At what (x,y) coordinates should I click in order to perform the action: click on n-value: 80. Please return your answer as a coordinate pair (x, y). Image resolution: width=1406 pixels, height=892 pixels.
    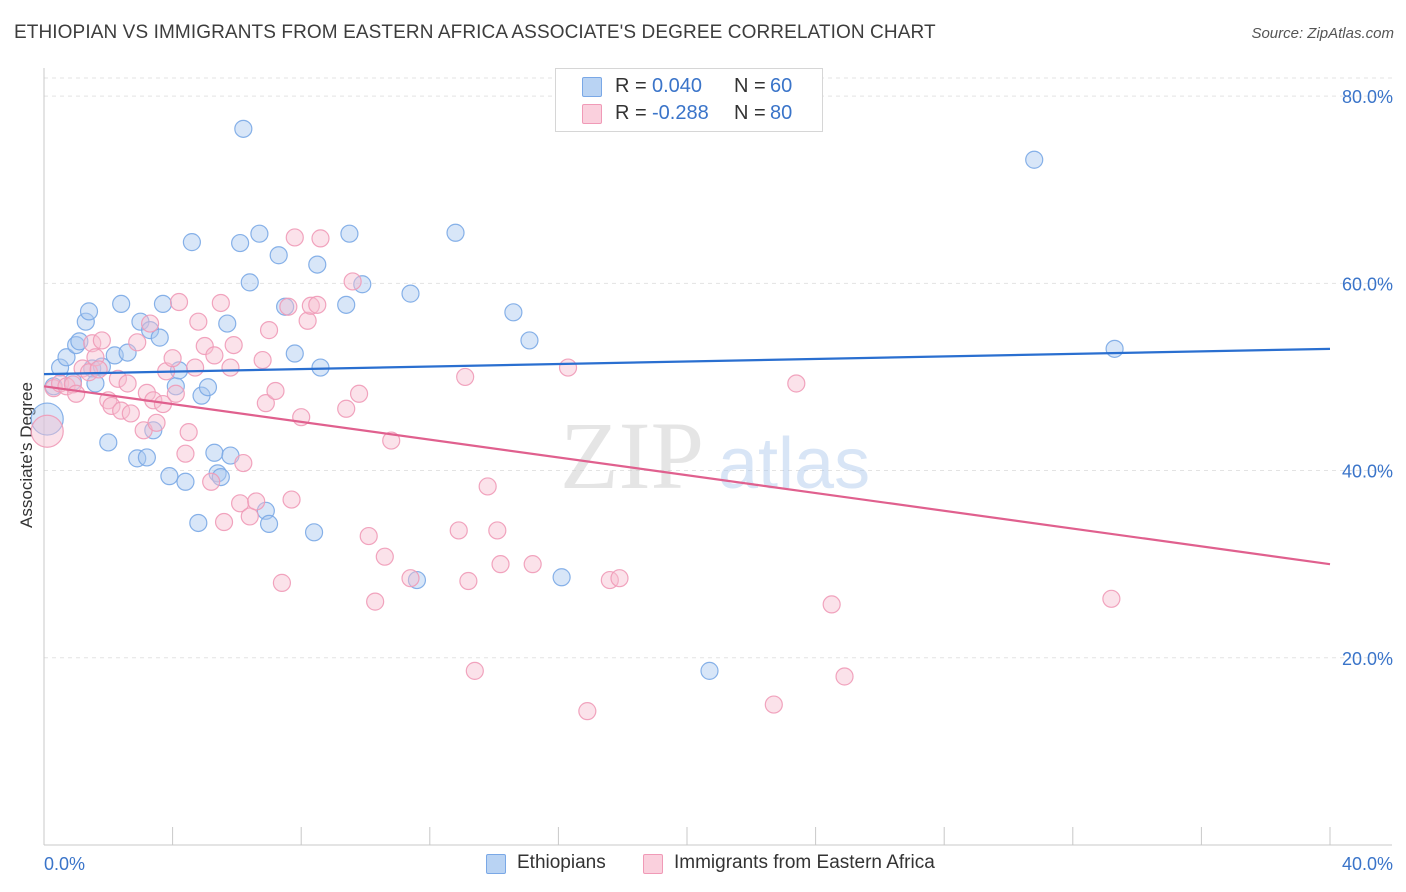
    Looking at the image, I should click on (781, 113).